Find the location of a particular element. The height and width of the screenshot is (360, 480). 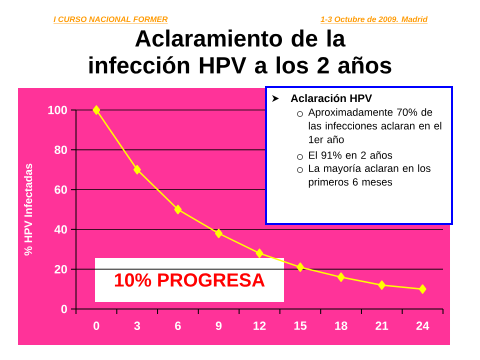

annotation: La mayoría aclaran en los primeros 6 meses is located at coordinates (369, 176).